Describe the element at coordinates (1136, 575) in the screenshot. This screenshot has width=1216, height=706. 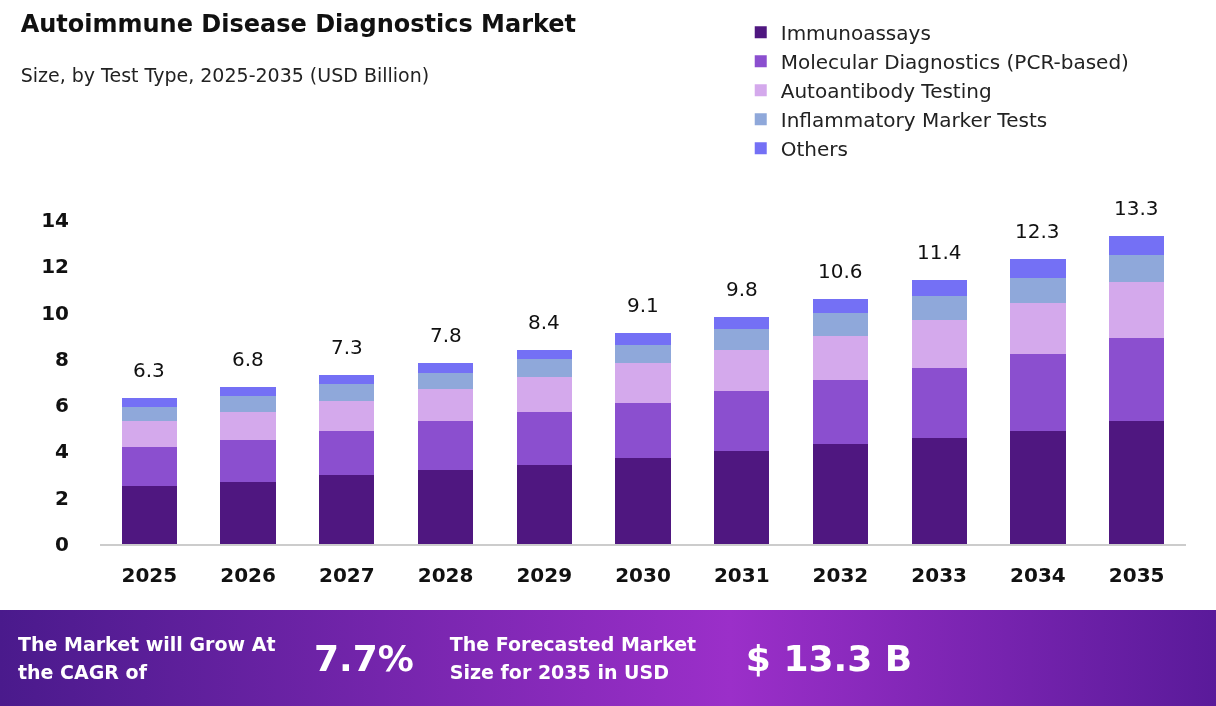
I see `x-tick-label: 2035` at that location.